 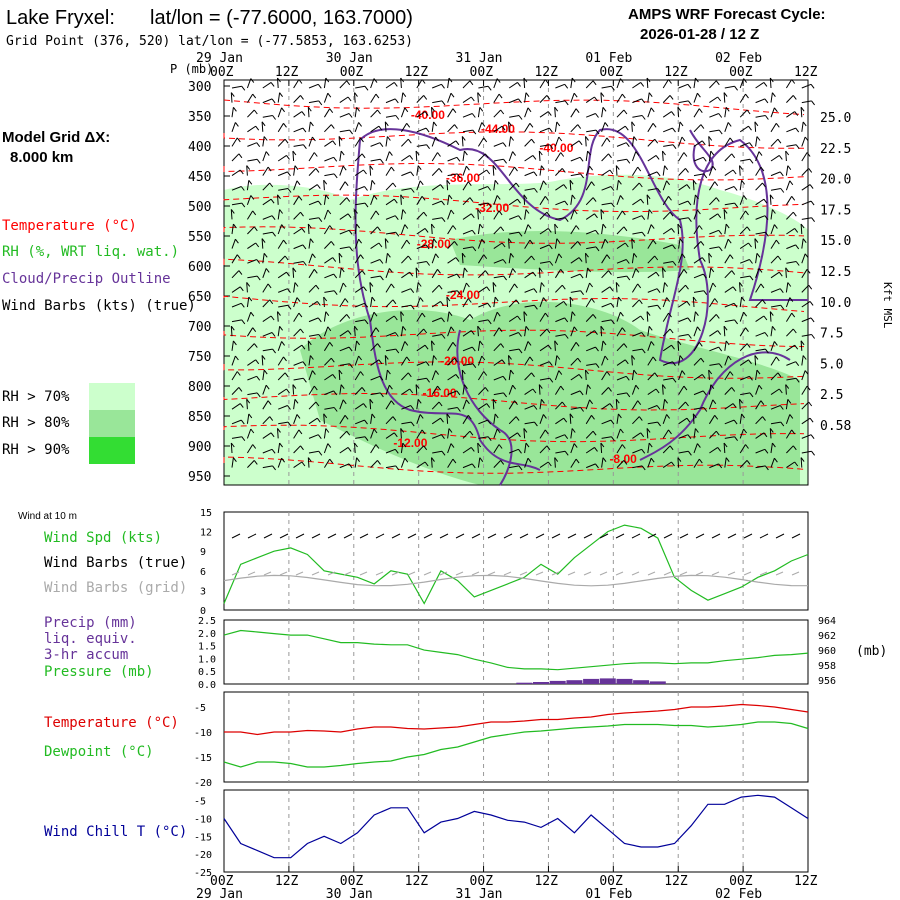 I want to click on kft-label: Kft MSL, so click(x=887, y=305).